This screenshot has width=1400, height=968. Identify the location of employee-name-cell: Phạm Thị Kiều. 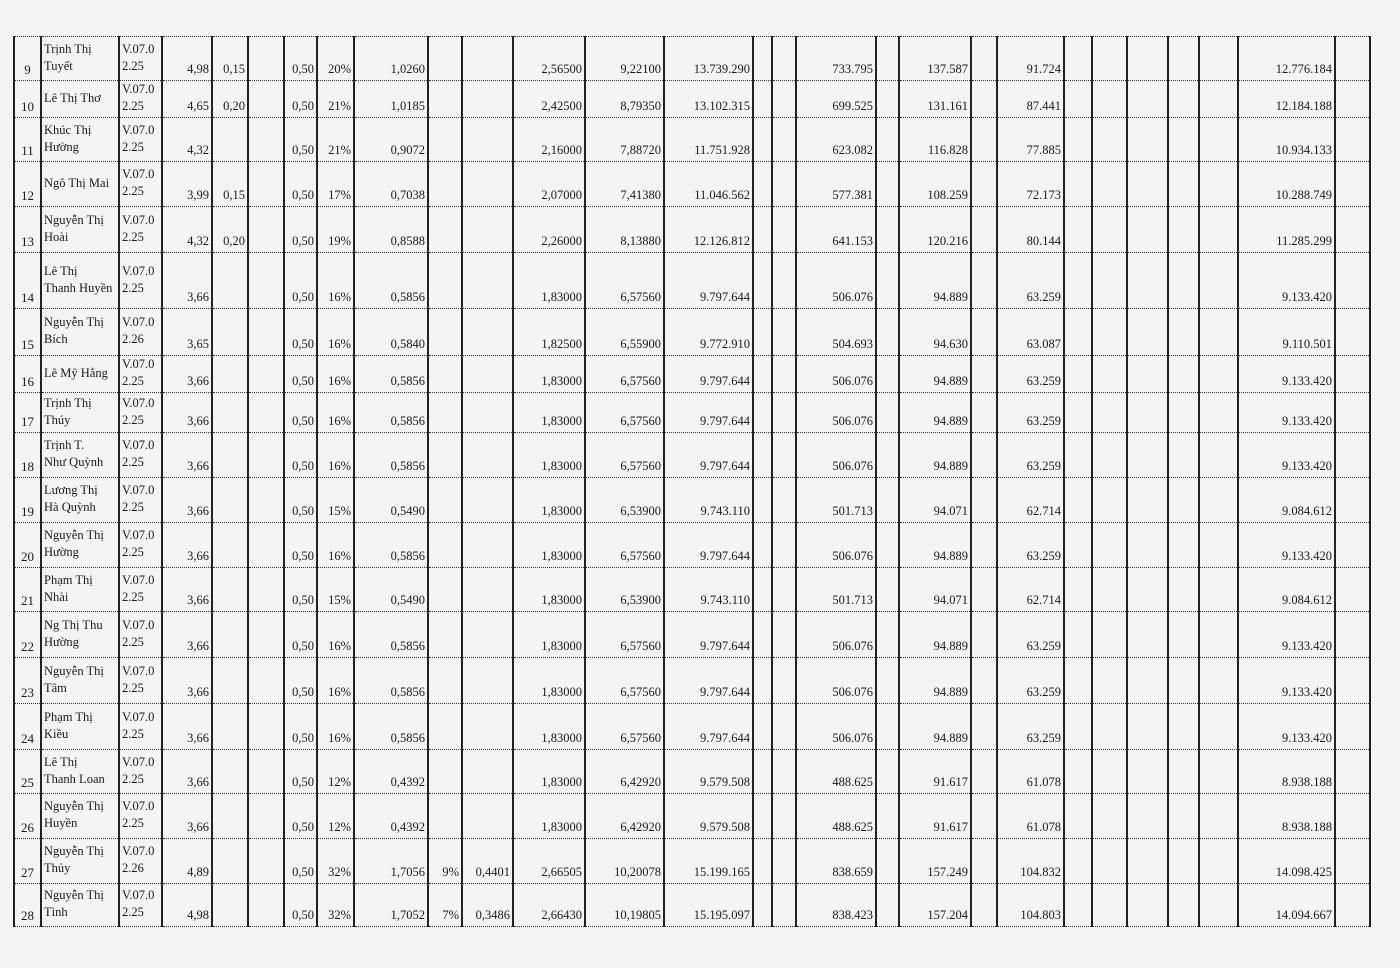
(80, 726).